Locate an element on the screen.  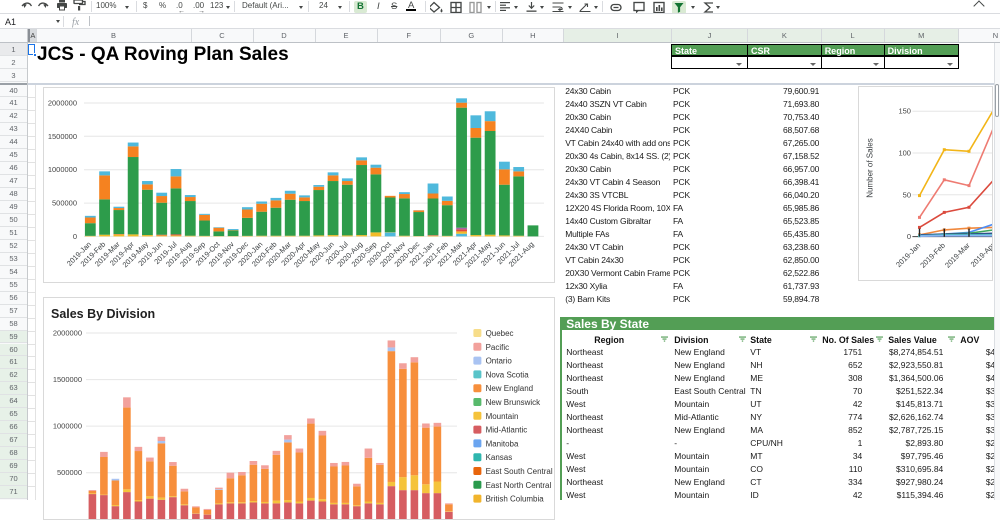
svg-text: British Columbia is located at coordinates (515, 498).